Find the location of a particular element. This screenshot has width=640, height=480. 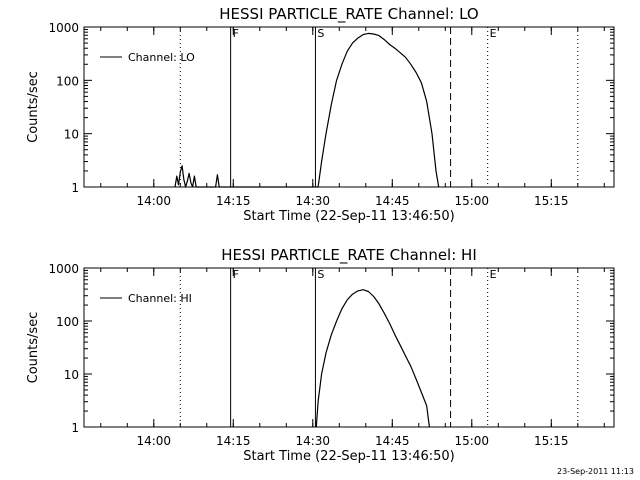

x-tick-label-lo: 14:45 is located at coordinates (392, 201).